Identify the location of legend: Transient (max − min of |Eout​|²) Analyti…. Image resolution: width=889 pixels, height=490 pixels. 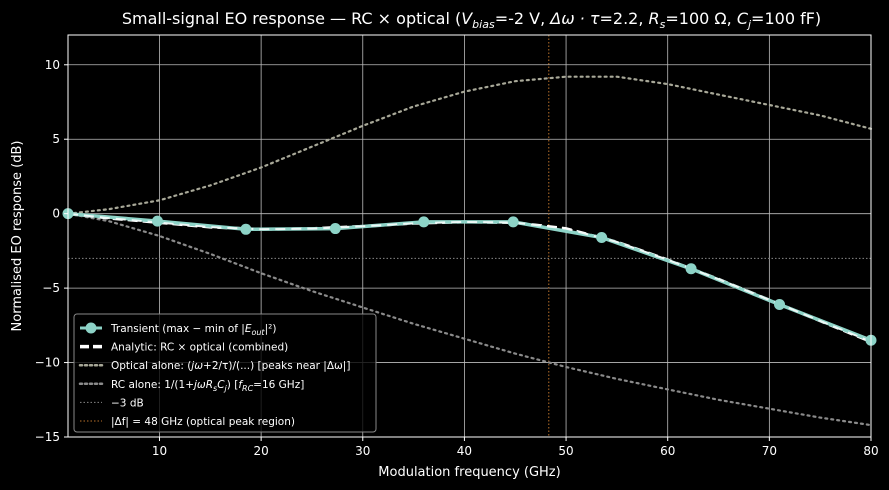
(225, 373).